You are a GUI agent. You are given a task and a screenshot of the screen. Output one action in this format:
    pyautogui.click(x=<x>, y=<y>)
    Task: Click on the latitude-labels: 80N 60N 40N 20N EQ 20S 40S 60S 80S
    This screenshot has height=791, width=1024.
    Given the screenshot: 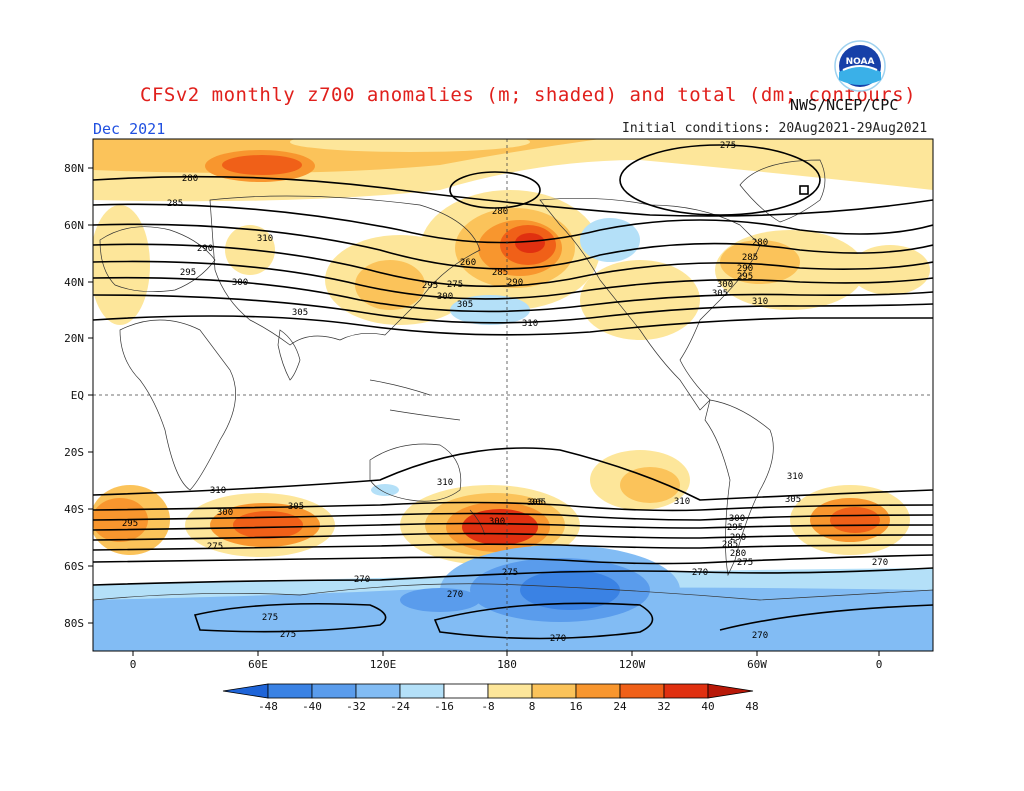 What is the action you would take?
    pyautogui.click(x=78, y=396)
    